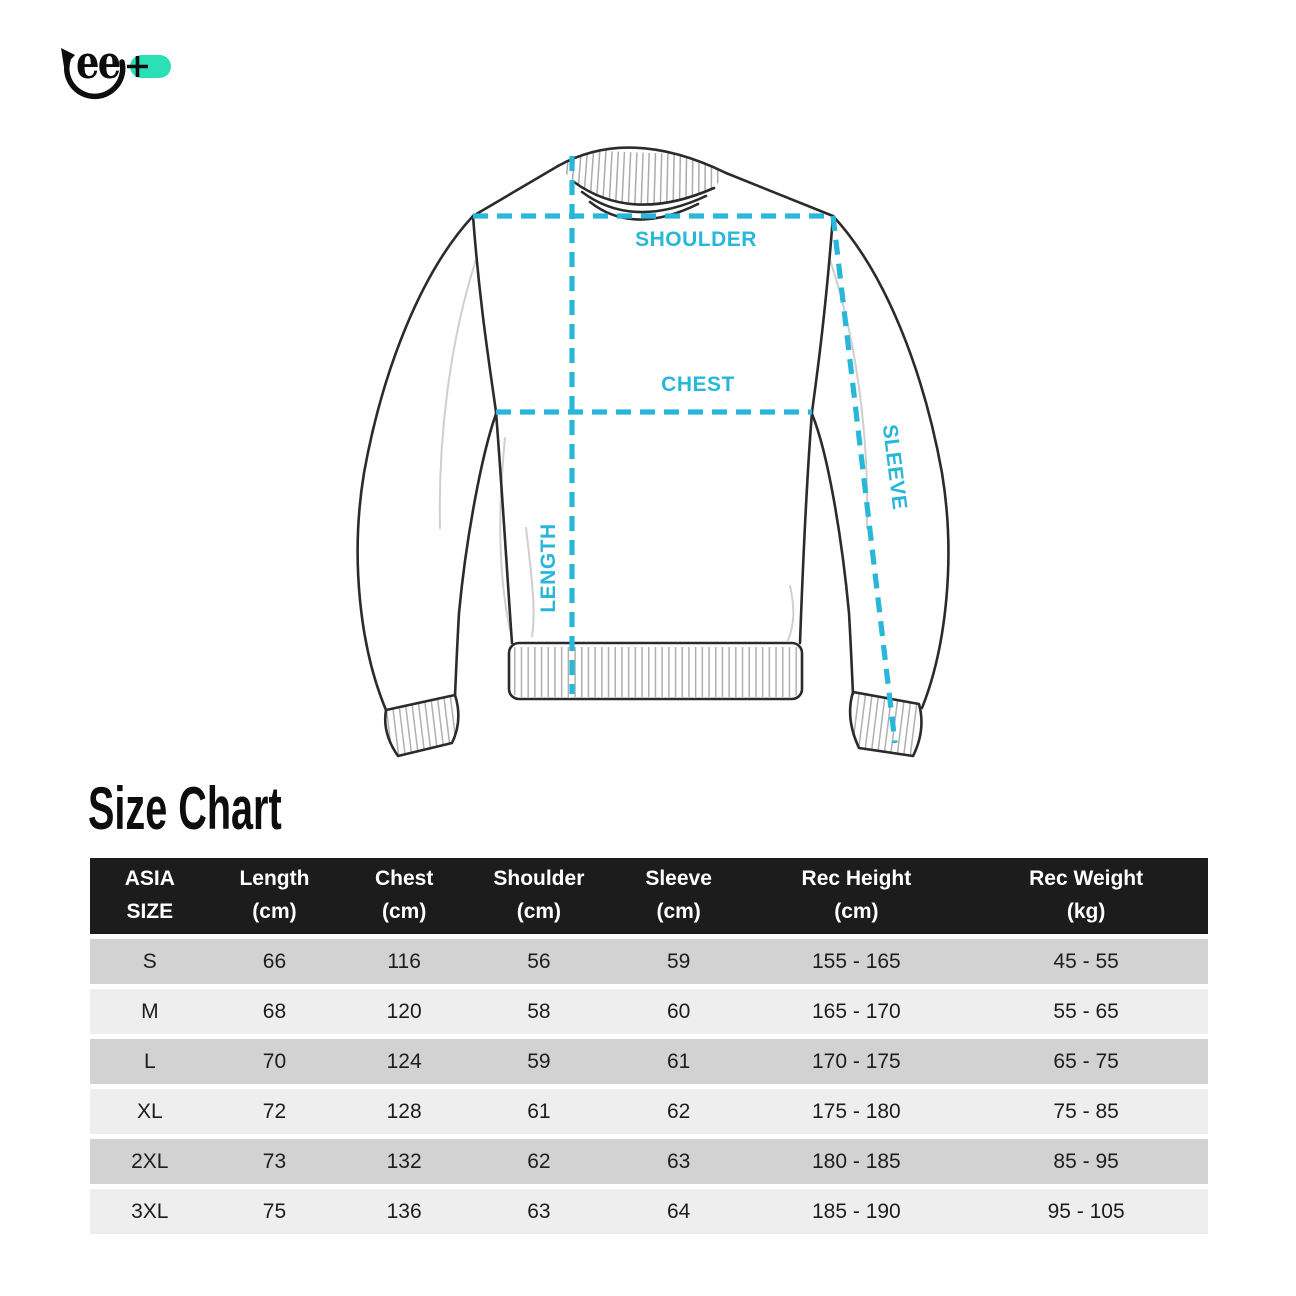  Describe the element at coordinates (404, 1011) in the screenshot. I see `size-cell: 120` at that location.